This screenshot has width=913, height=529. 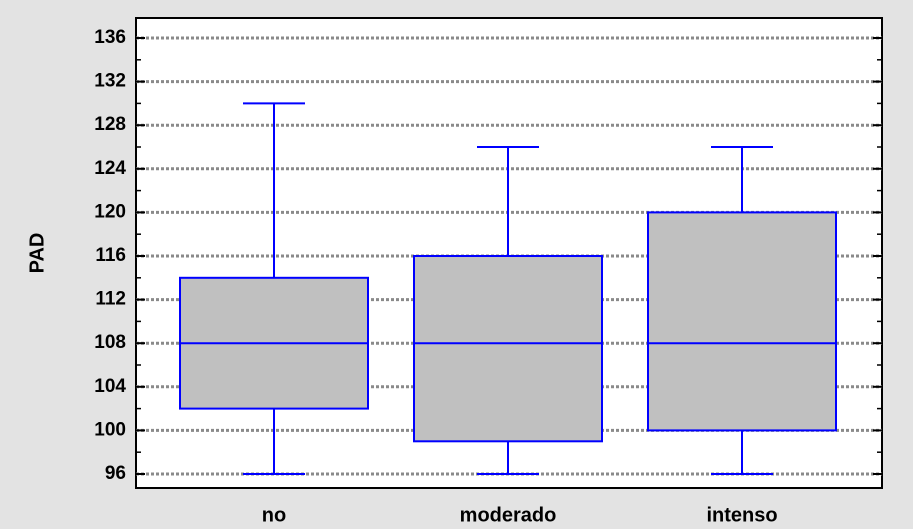 What do you see at coordinates (37, 253) in the screenshot?
I see `y-axis-title: PAD` at bounding box center [37, 253].